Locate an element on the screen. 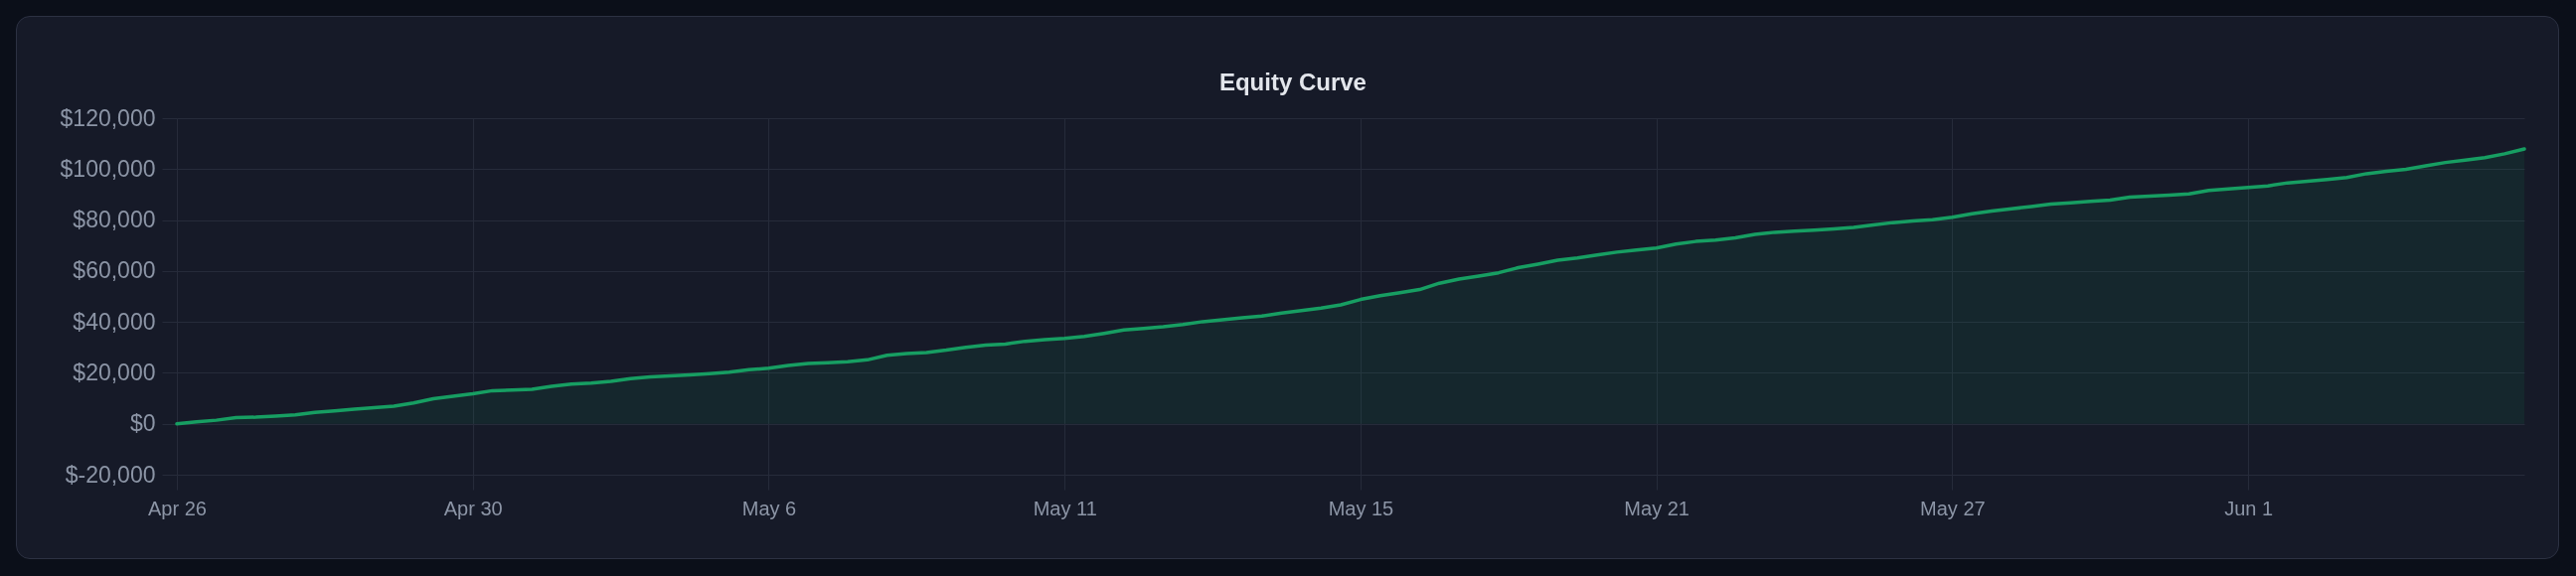  x-tick-label: Jun 1 is located at coordinates (2249, 508).